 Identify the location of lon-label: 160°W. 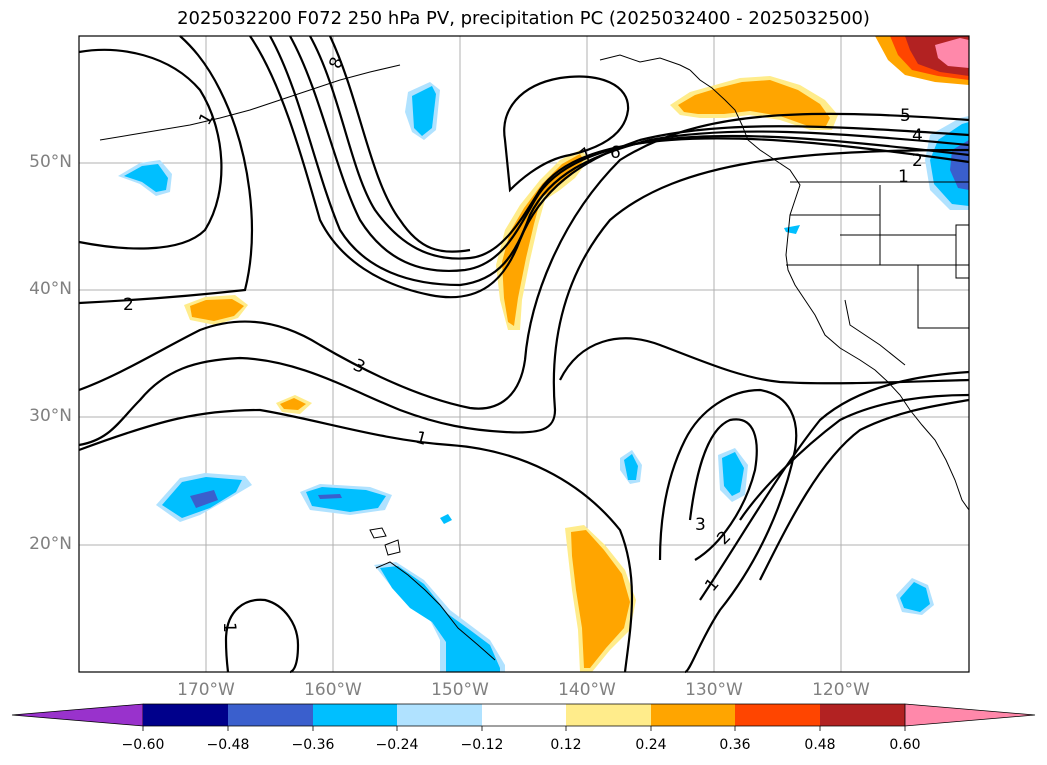
(333, 690).